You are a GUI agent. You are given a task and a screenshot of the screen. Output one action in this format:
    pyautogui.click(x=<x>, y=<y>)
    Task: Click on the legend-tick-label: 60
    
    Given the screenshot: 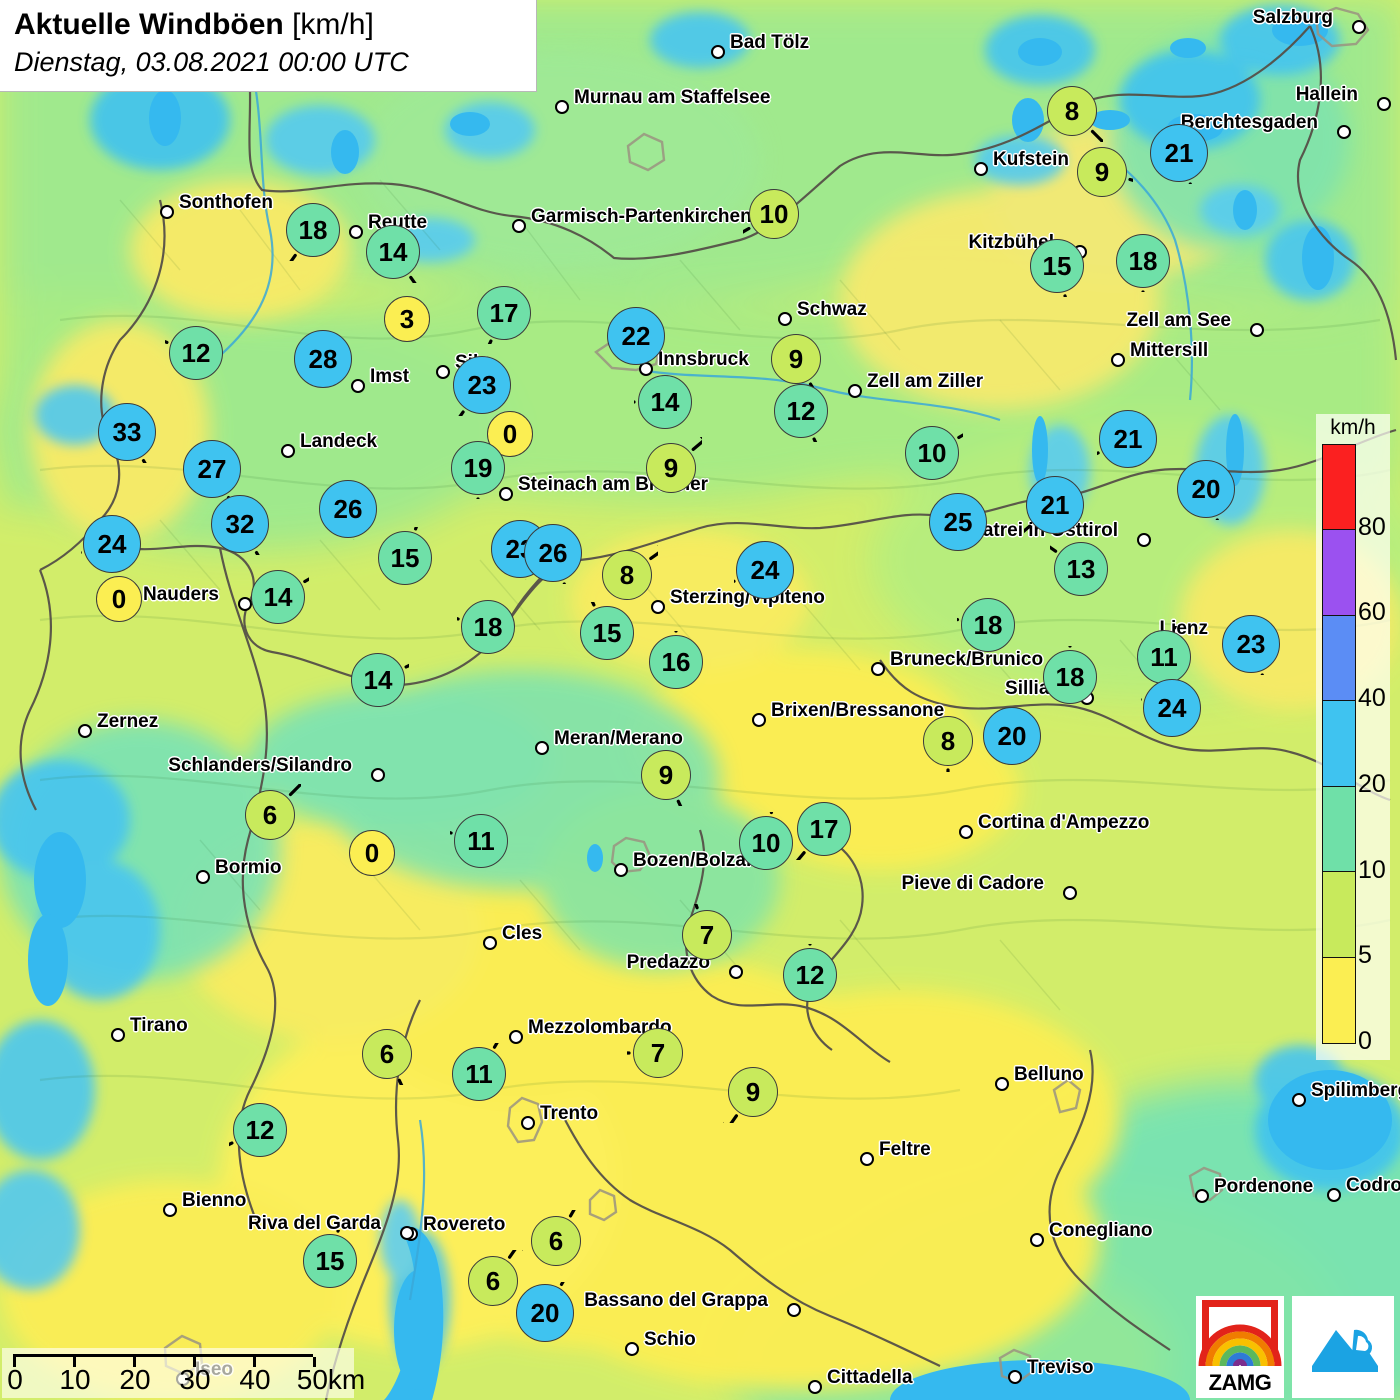 What is the action you would take?
    pyautogui.click(x=1372, y=612)
    